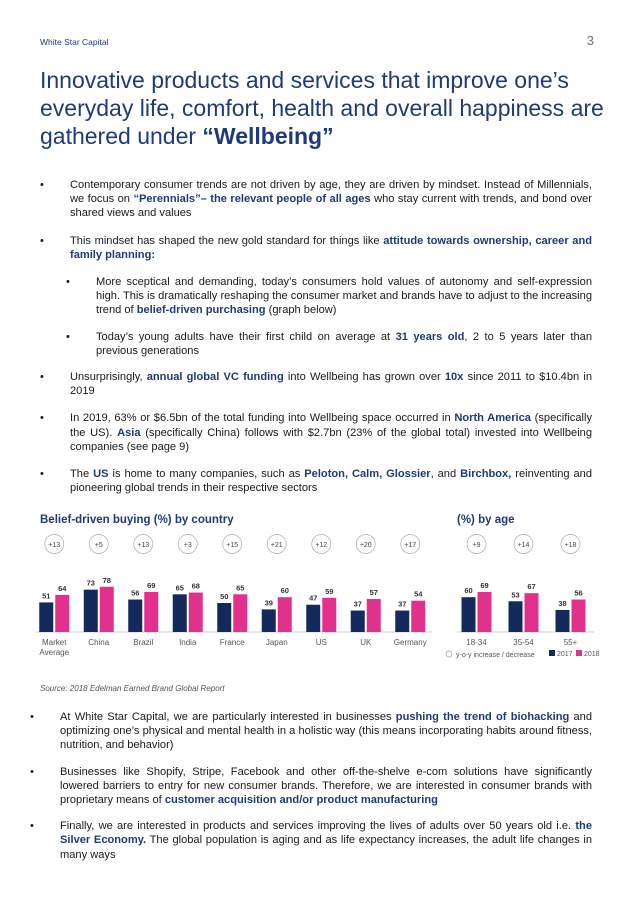 The width and height of the screenshot is (638, 922). Describe the element at coordinates (418, 594) in the screenshot. I see `value-label-2018: 54` at that location.